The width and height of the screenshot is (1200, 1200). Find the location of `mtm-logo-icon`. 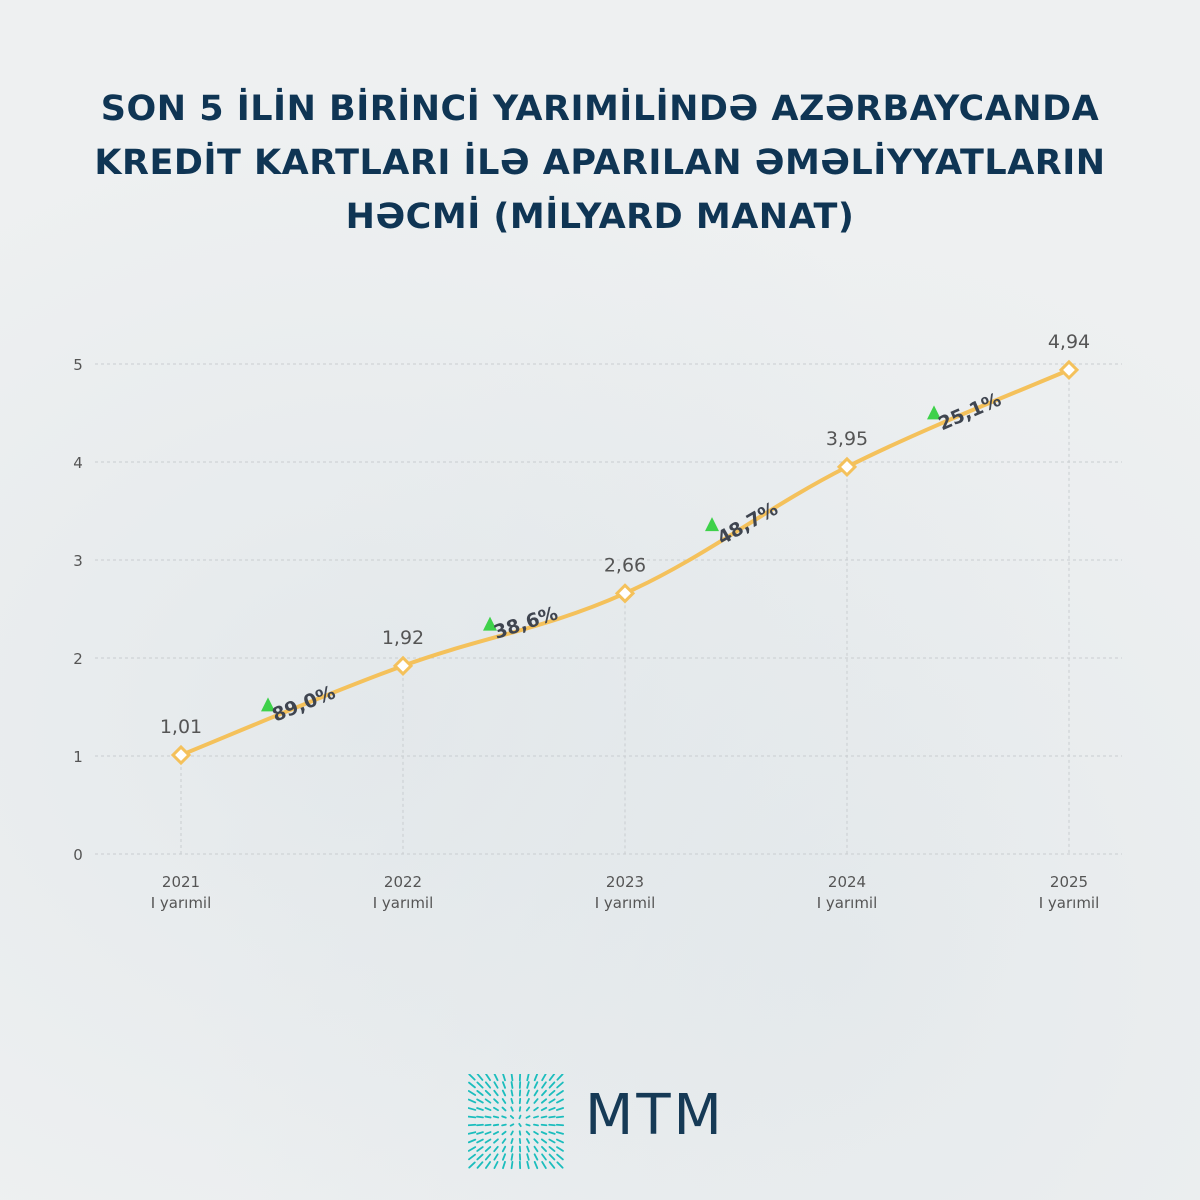

mtm-logo-icon is located at coordinates (516, 1122).